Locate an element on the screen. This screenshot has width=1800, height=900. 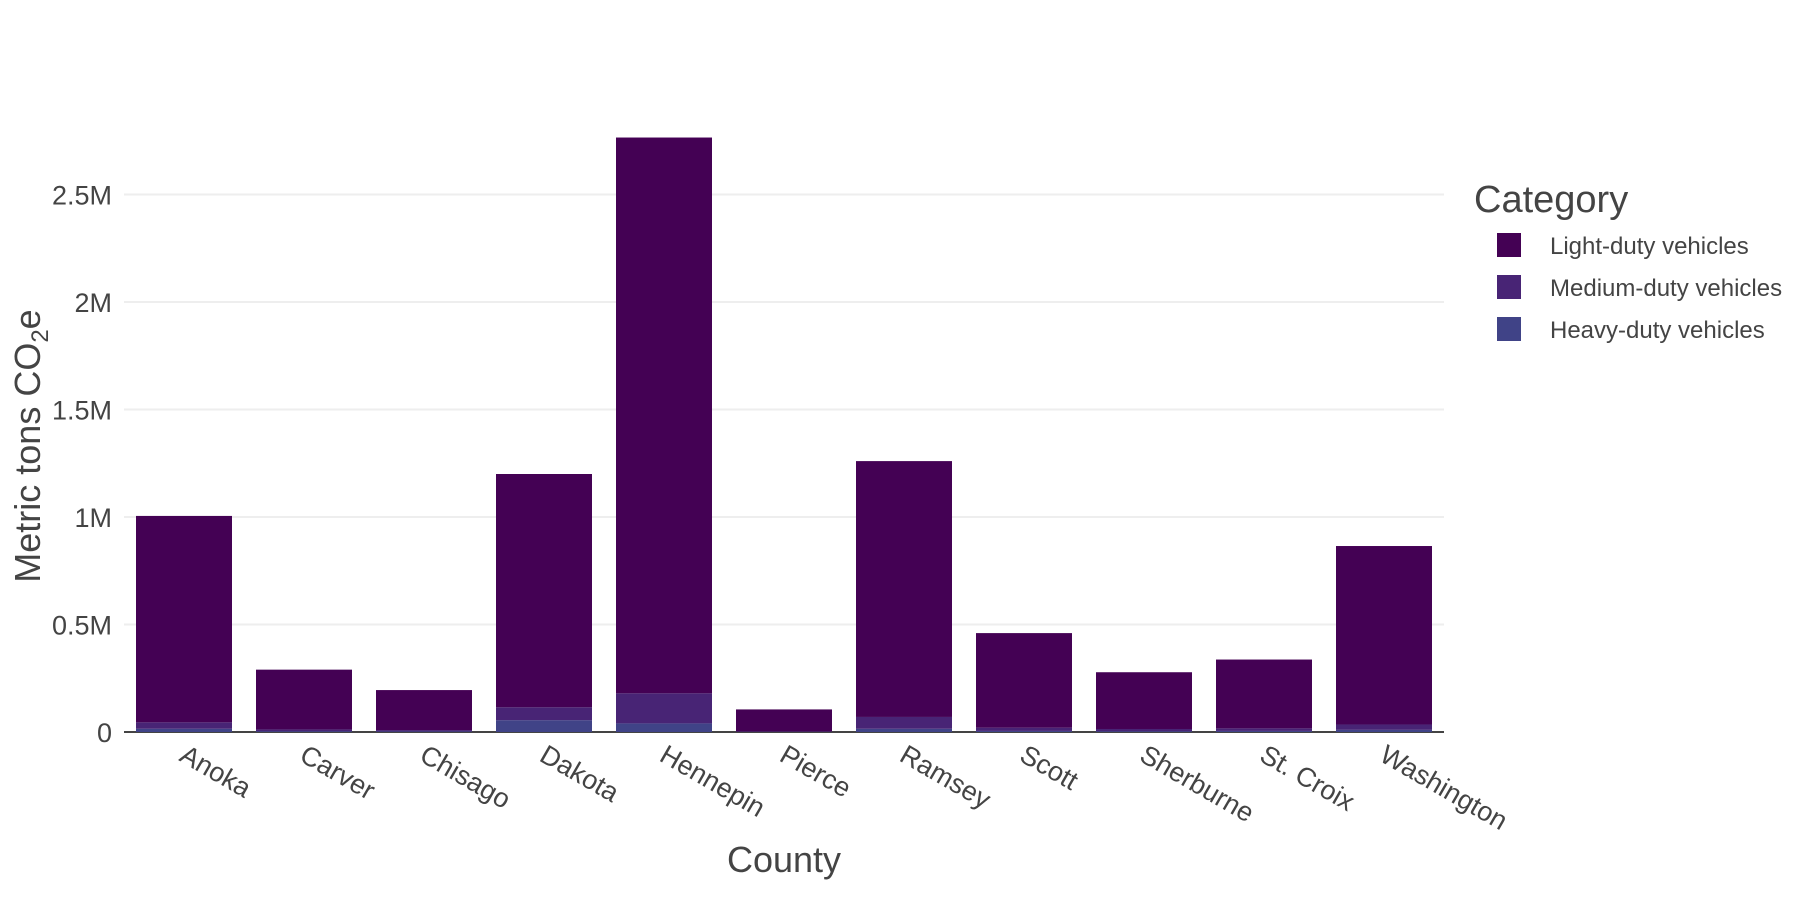
bar-carver-light-duty-vehicles is located at coordinates (304, 699).